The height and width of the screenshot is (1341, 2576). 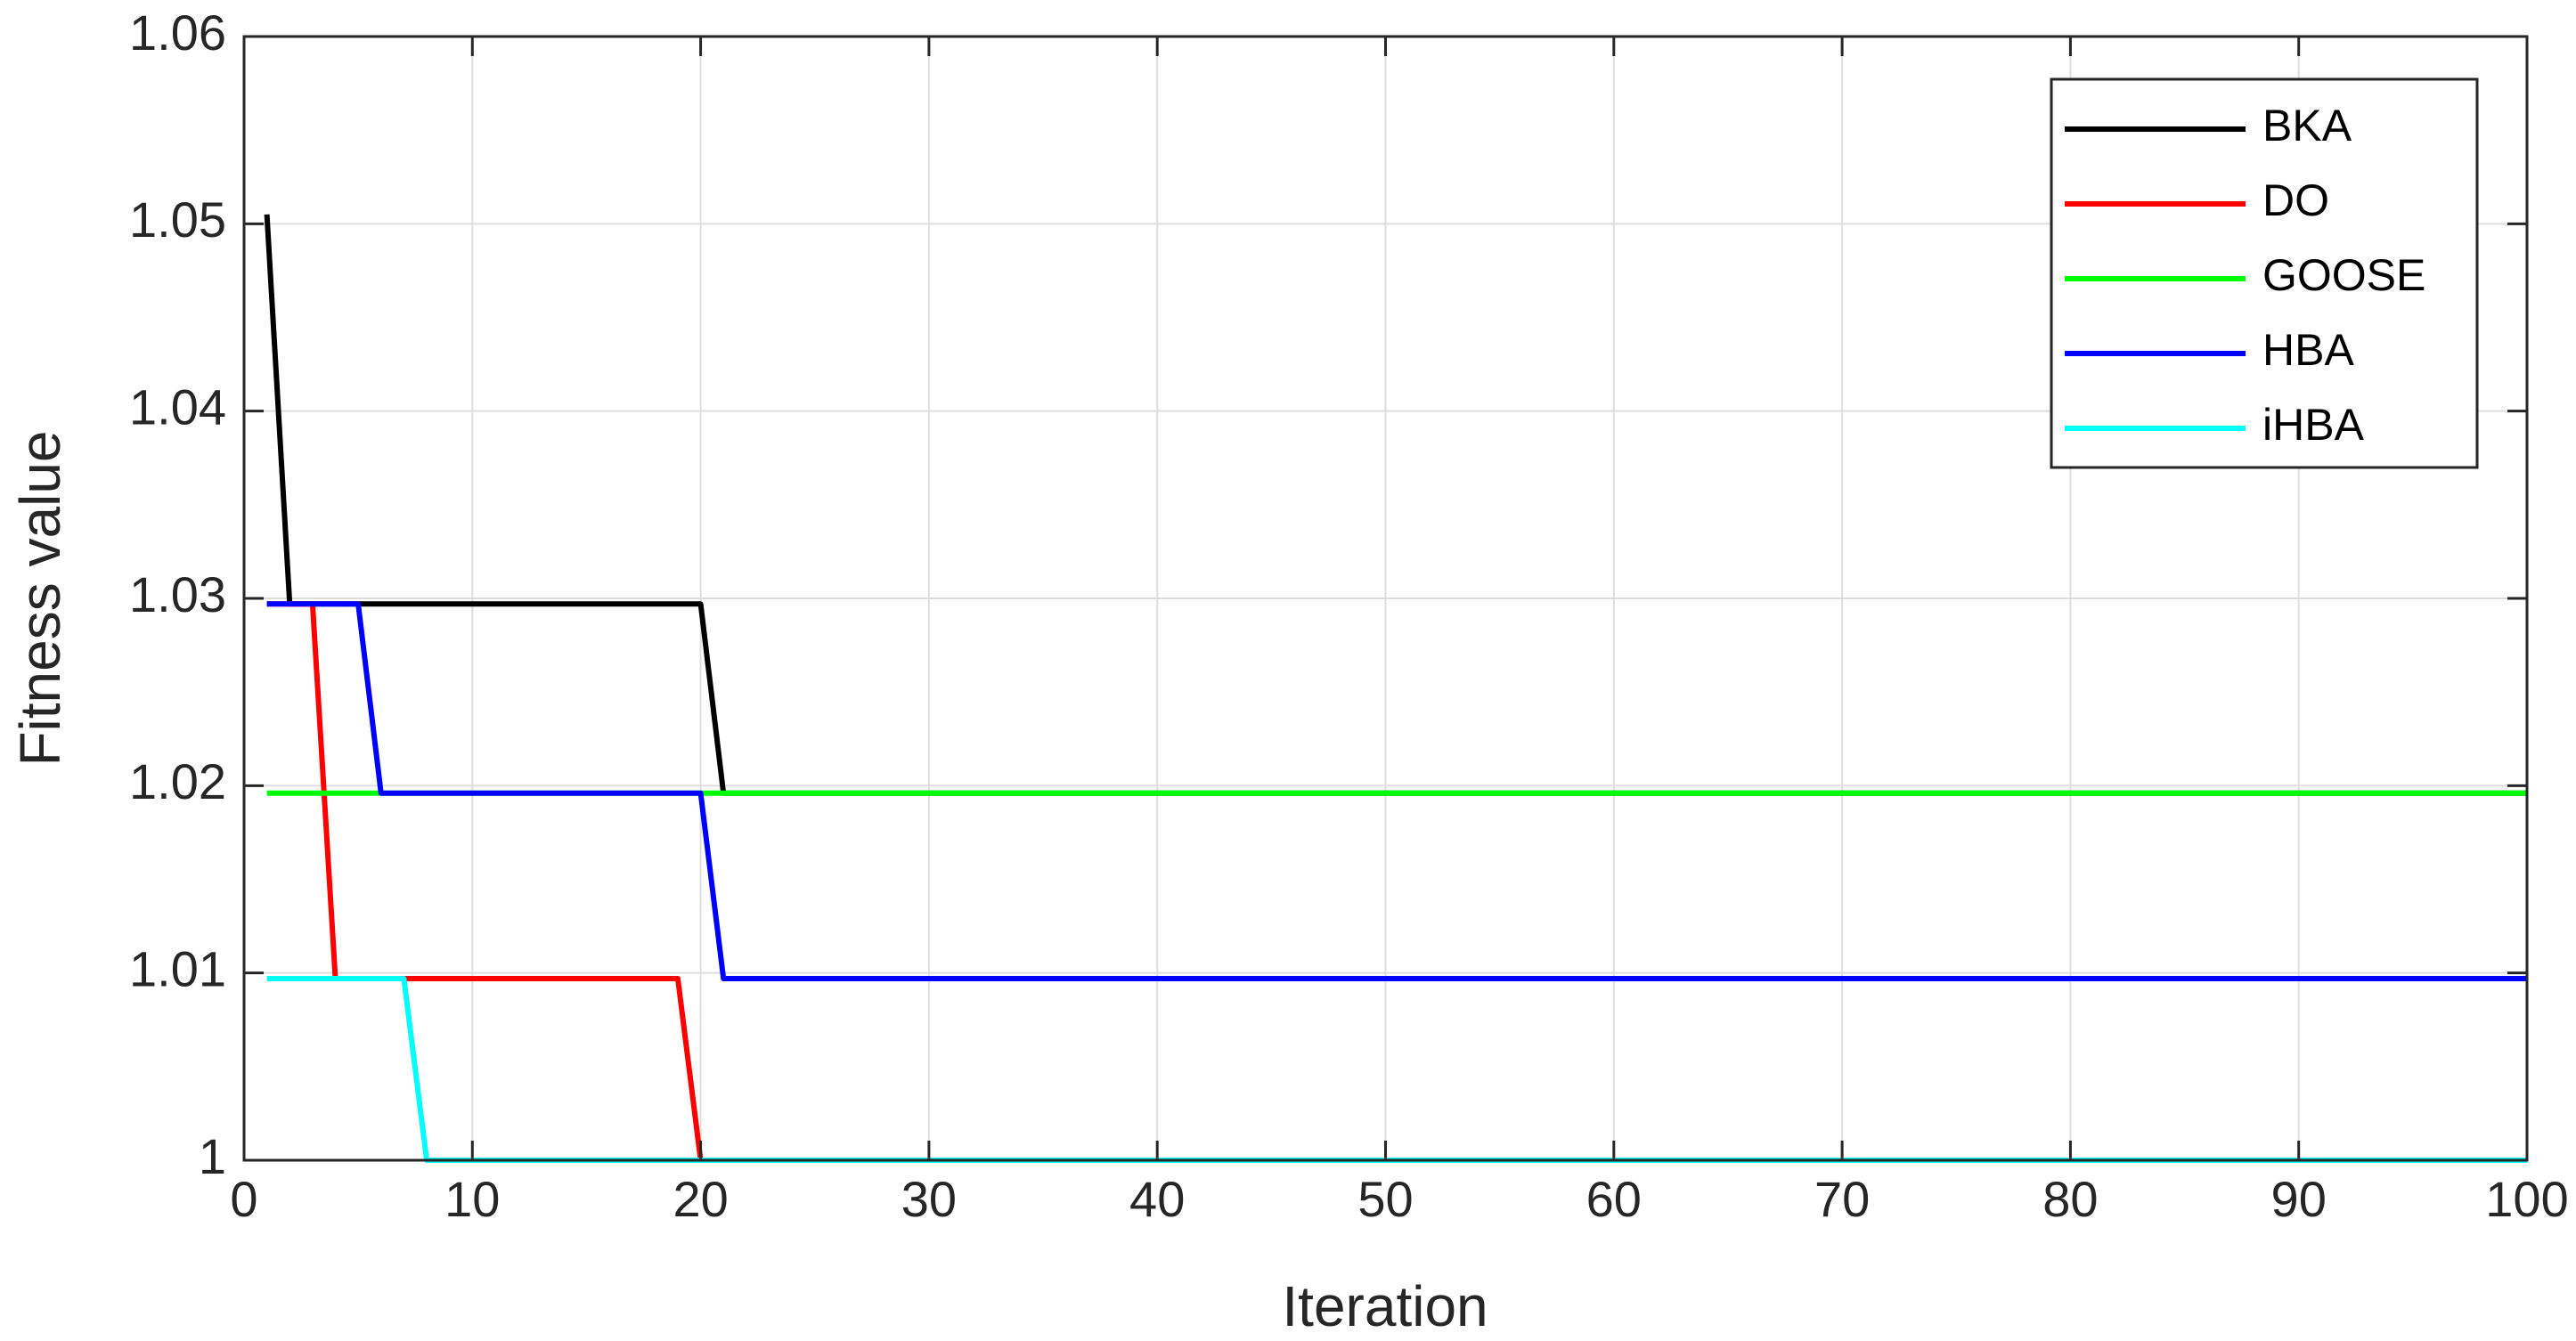 What do you see at coordinates (929, 1199) in the screenshot?
I see `x-tick-label: 30` at bounding box center [929, 1199].